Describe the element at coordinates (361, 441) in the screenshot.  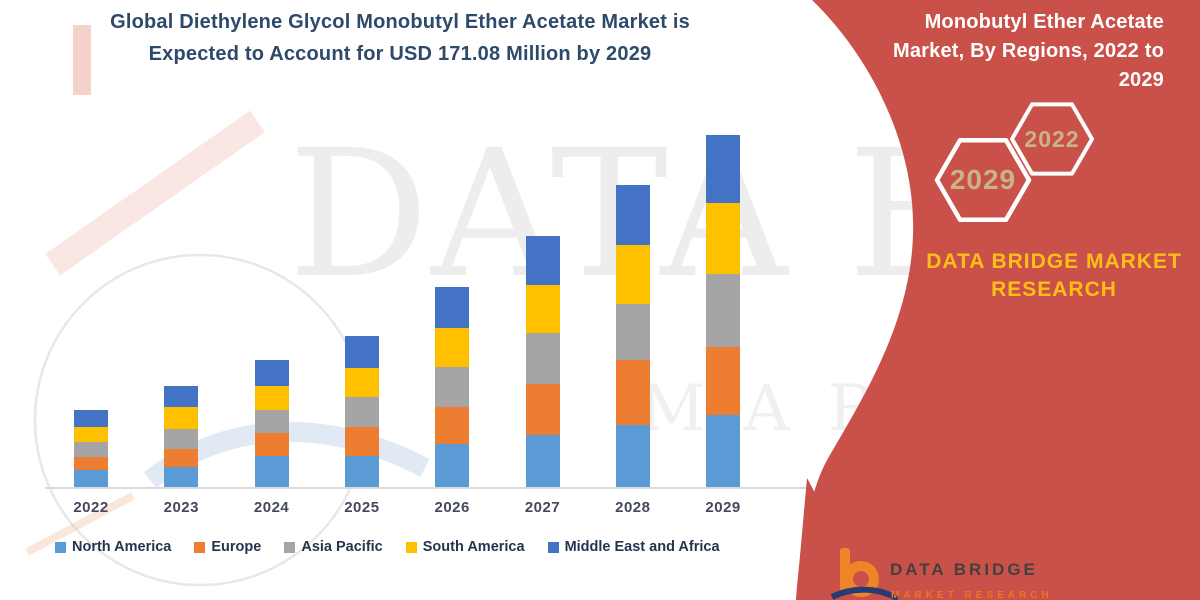
I see `bar-segment-2025-europe` at that location.